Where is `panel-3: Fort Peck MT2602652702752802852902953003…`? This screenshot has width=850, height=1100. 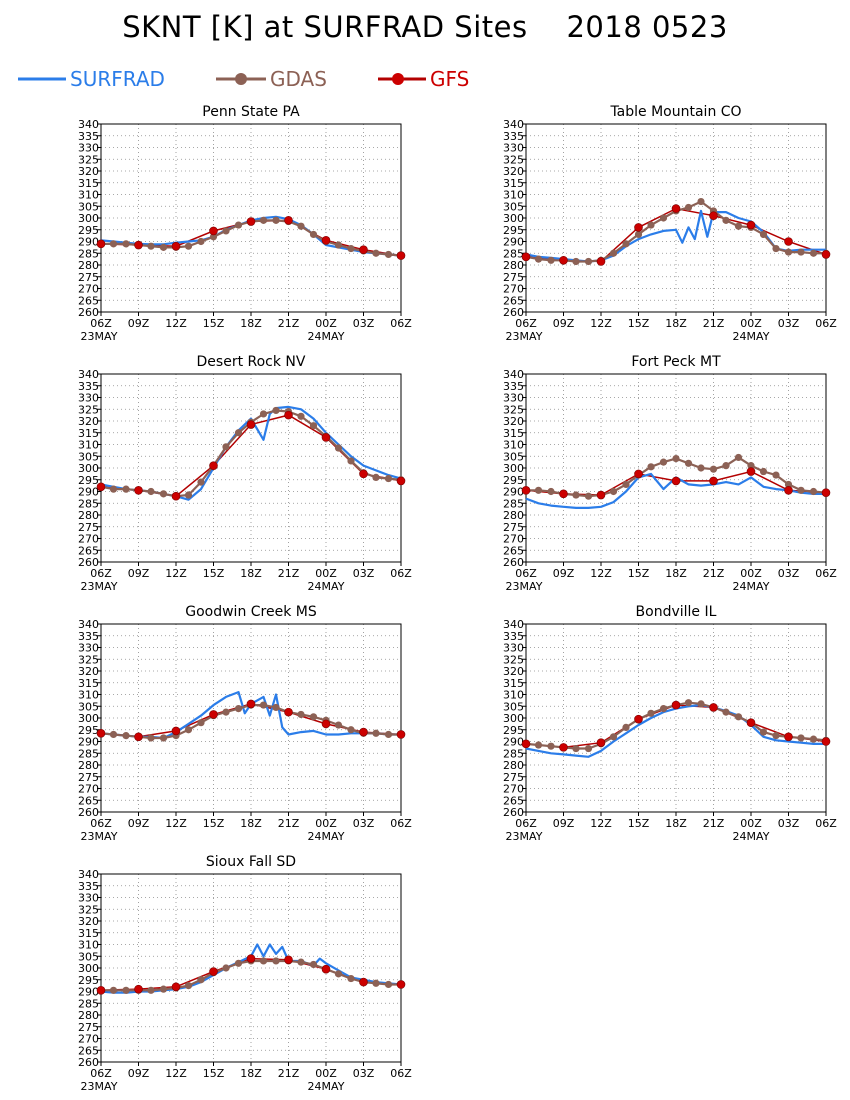 panel-3: Fort Peck MT2602652702752802852902953003… is located at coordinates (670, 473).